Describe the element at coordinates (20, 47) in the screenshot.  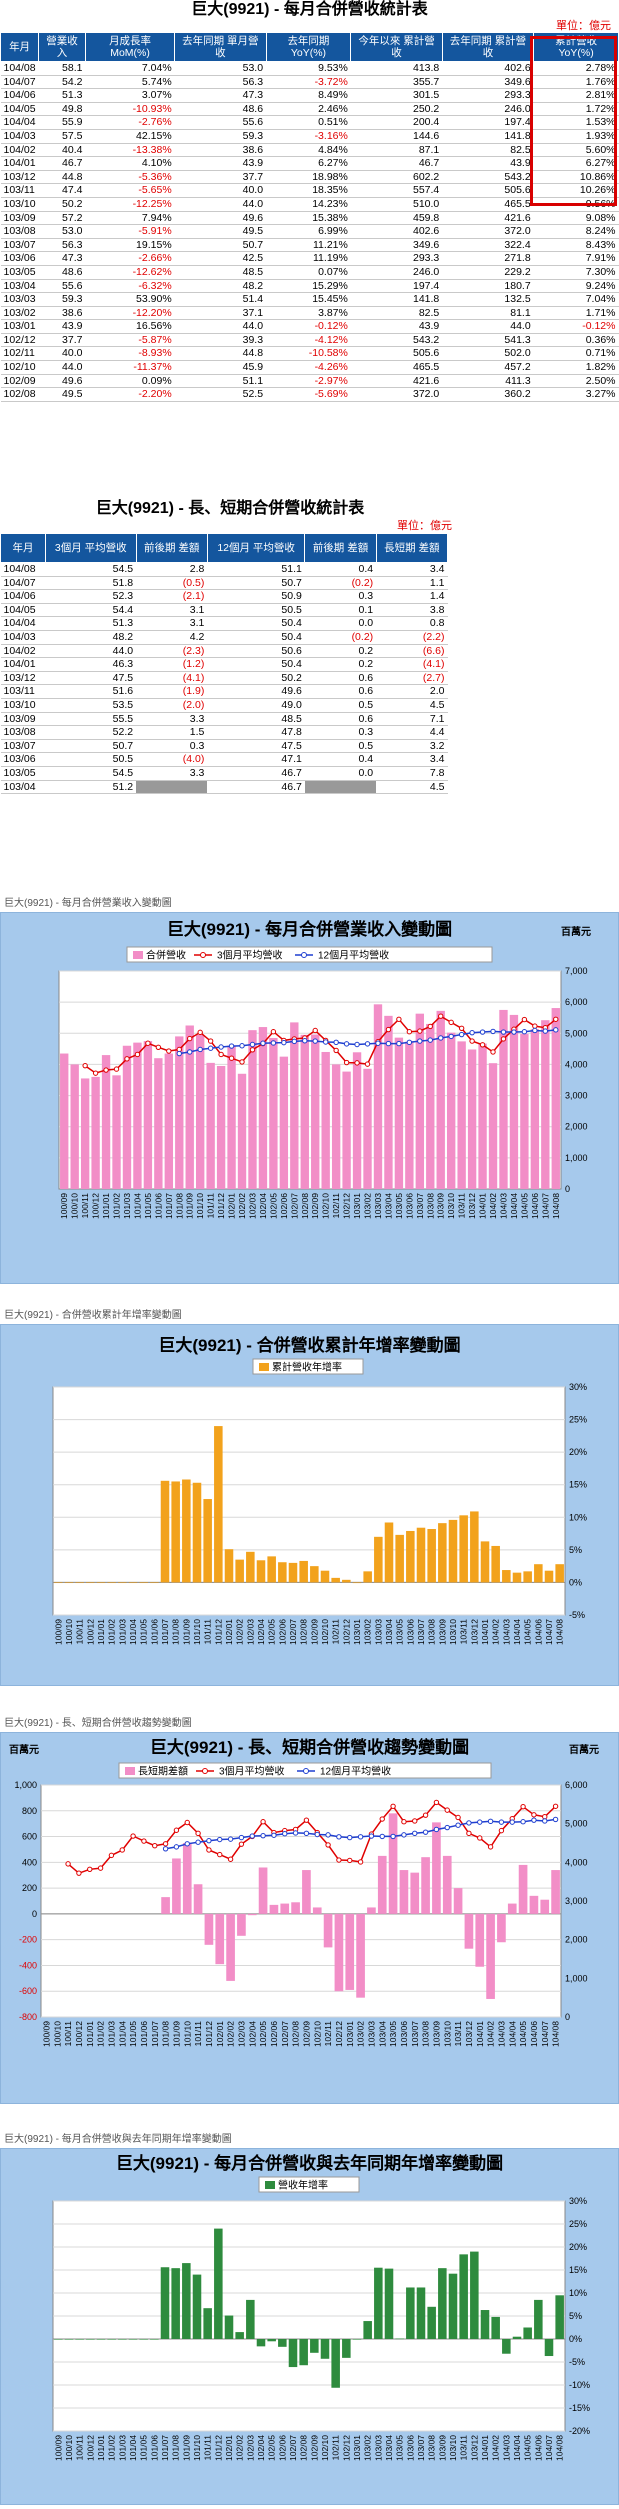
I see `table1-header-0: 年月` at that location.